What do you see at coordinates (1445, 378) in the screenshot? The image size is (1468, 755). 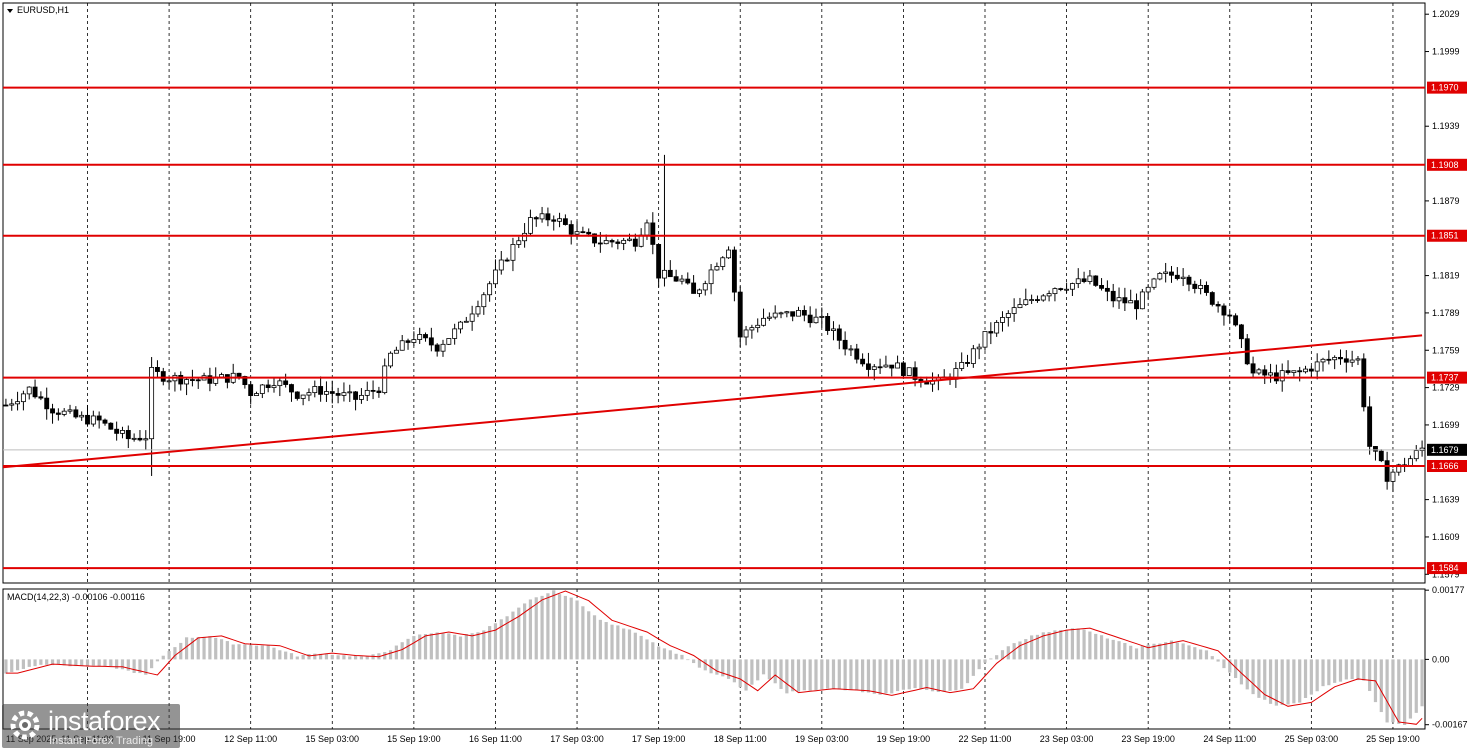 I see `level-label: 1.1737` at bounding box center [1445, 378].